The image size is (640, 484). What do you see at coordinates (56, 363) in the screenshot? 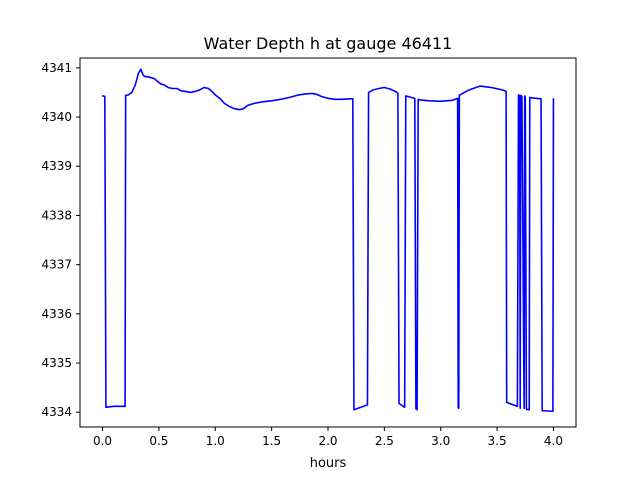
I see `y-tick-label: 4335` at bounding box center [56, 363].